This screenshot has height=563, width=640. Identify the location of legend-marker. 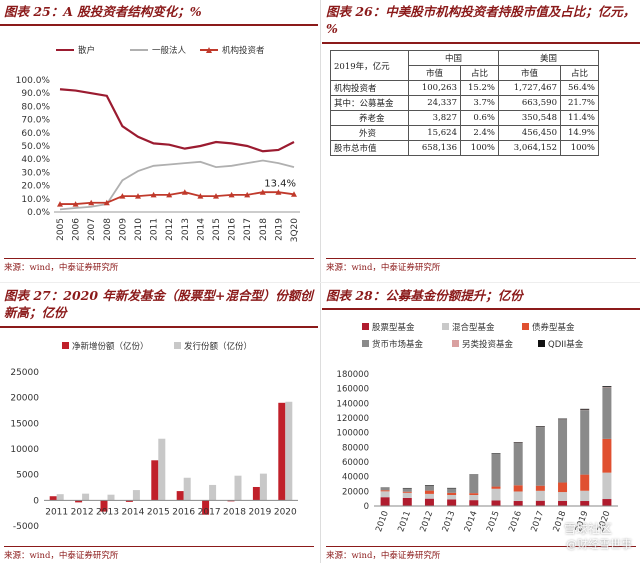
(209, 50).